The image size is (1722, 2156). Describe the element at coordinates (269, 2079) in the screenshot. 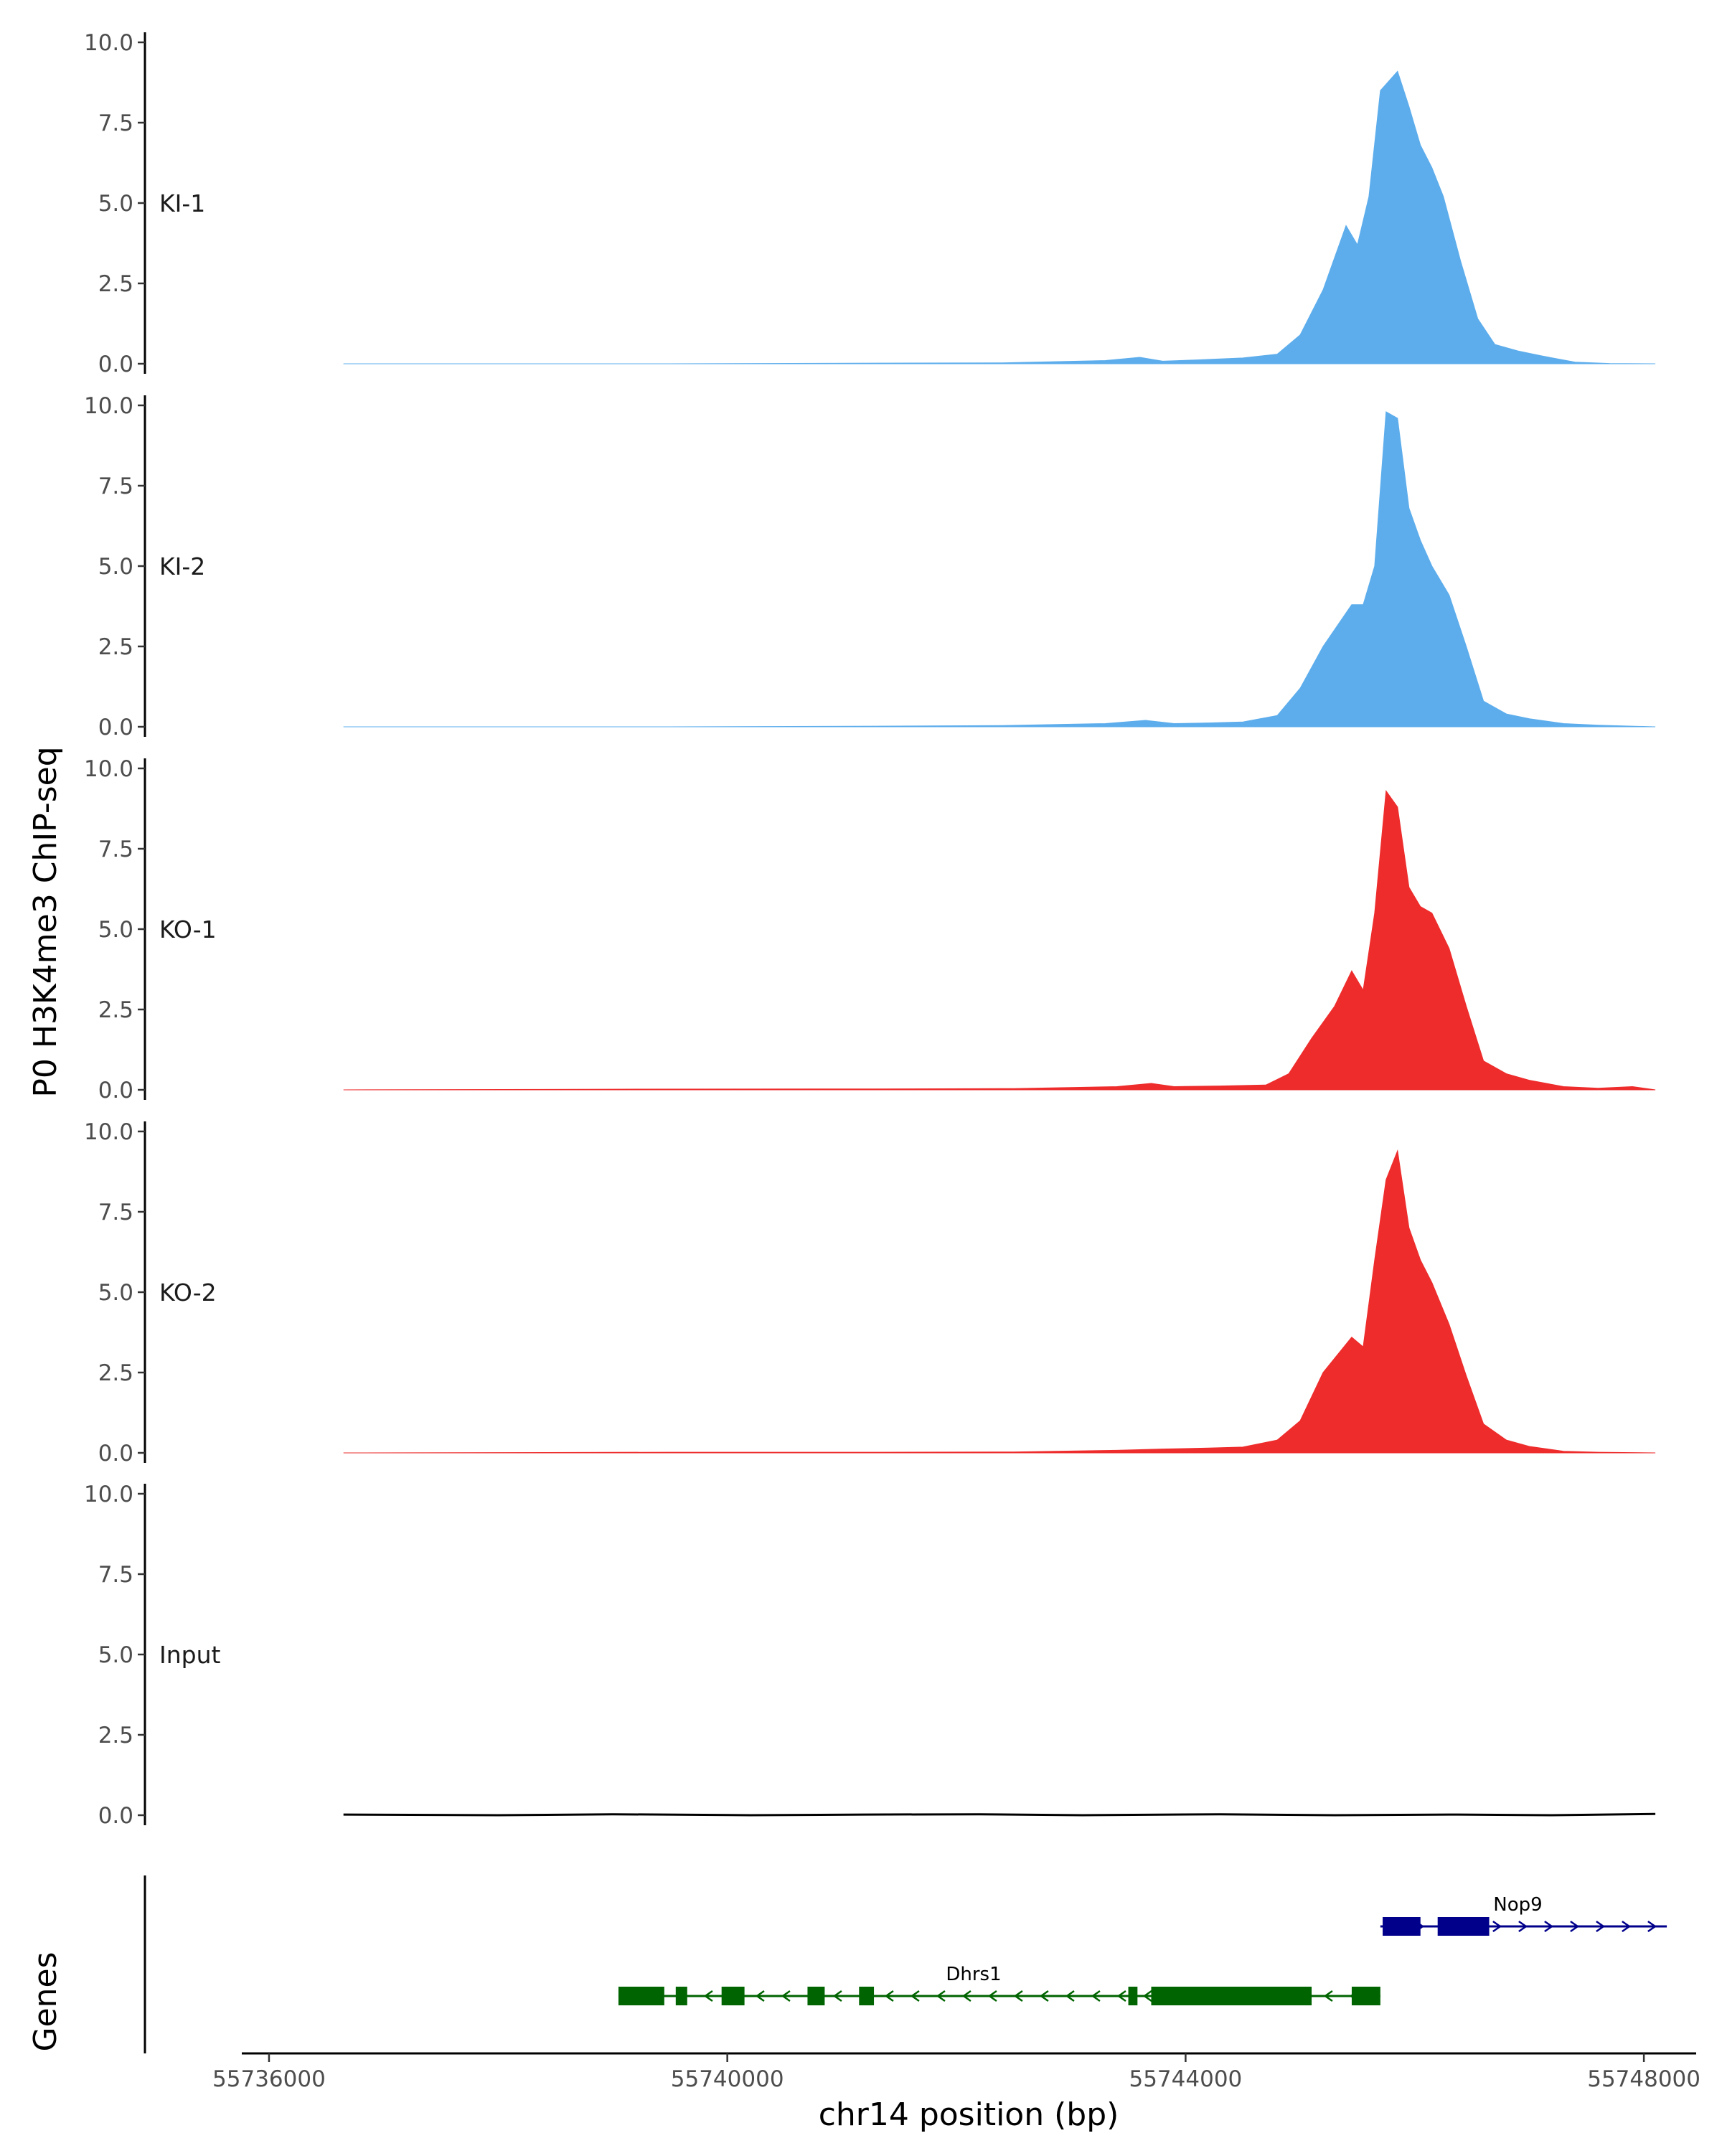

I see `x-tick-label: 55736000` at that location.